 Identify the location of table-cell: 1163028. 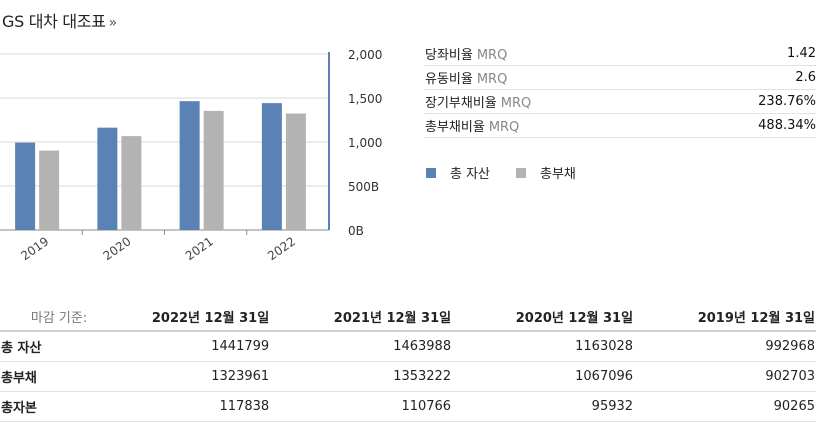
(543, 346).